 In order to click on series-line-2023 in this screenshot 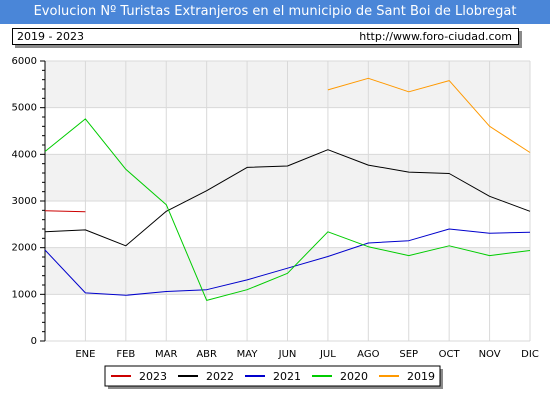, I will do `click(65, 211)`.